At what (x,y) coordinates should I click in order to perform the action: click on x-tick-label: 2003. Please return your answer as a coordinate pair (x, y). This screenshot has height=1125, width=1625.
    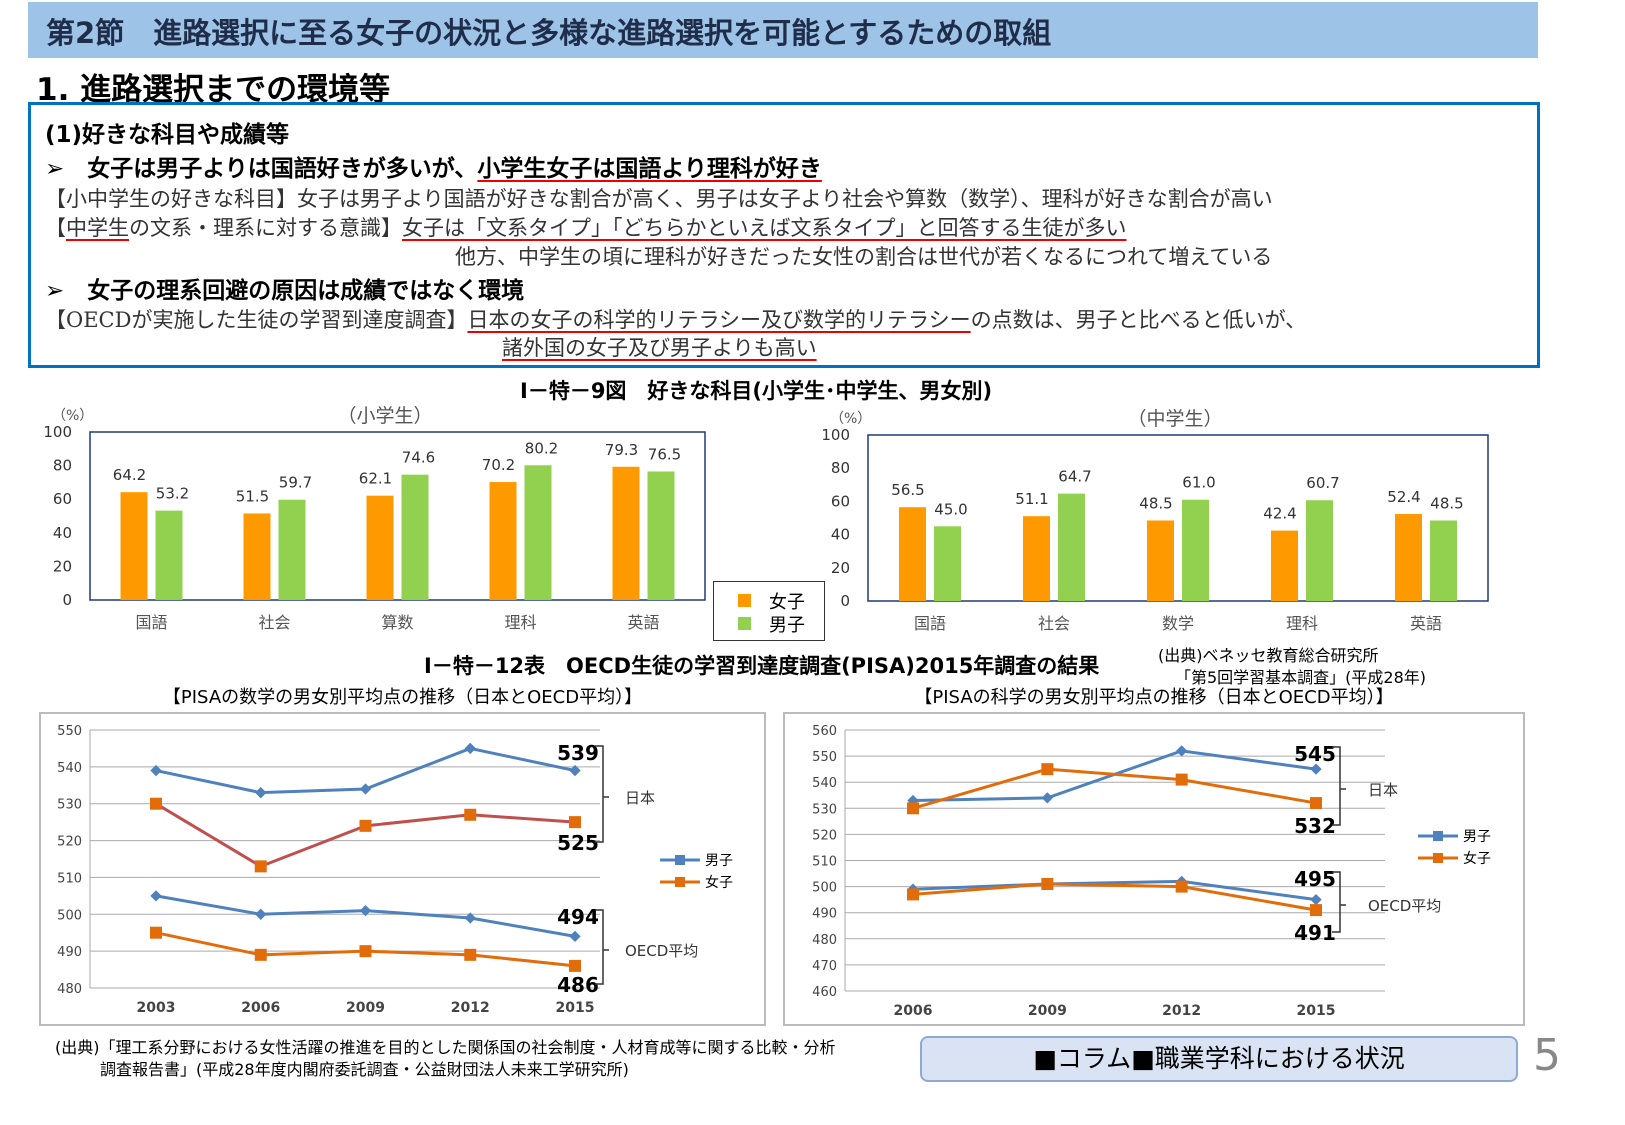
    Looking at the image, I should click on (156, 1008).